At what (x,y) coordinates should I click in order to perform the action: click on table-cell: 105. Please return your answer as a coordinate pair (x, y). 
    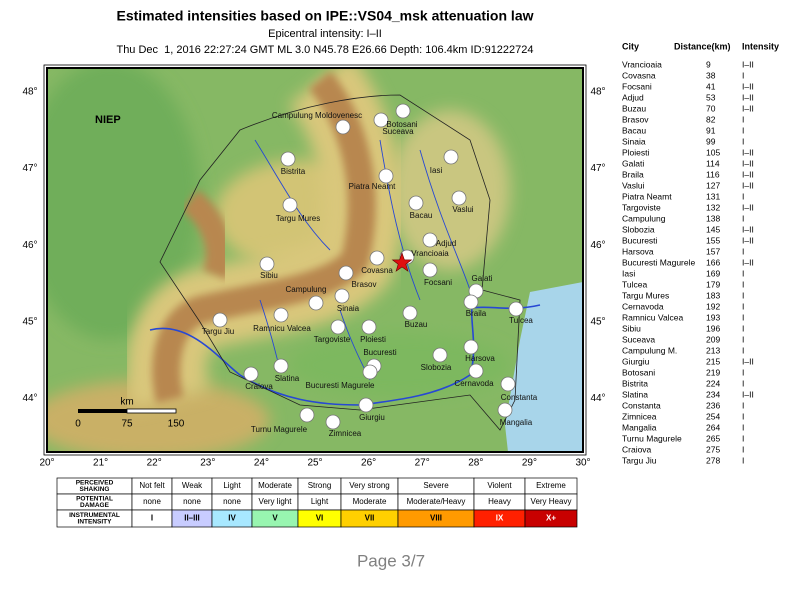
    Looking at the image, I should click on (713, 152).